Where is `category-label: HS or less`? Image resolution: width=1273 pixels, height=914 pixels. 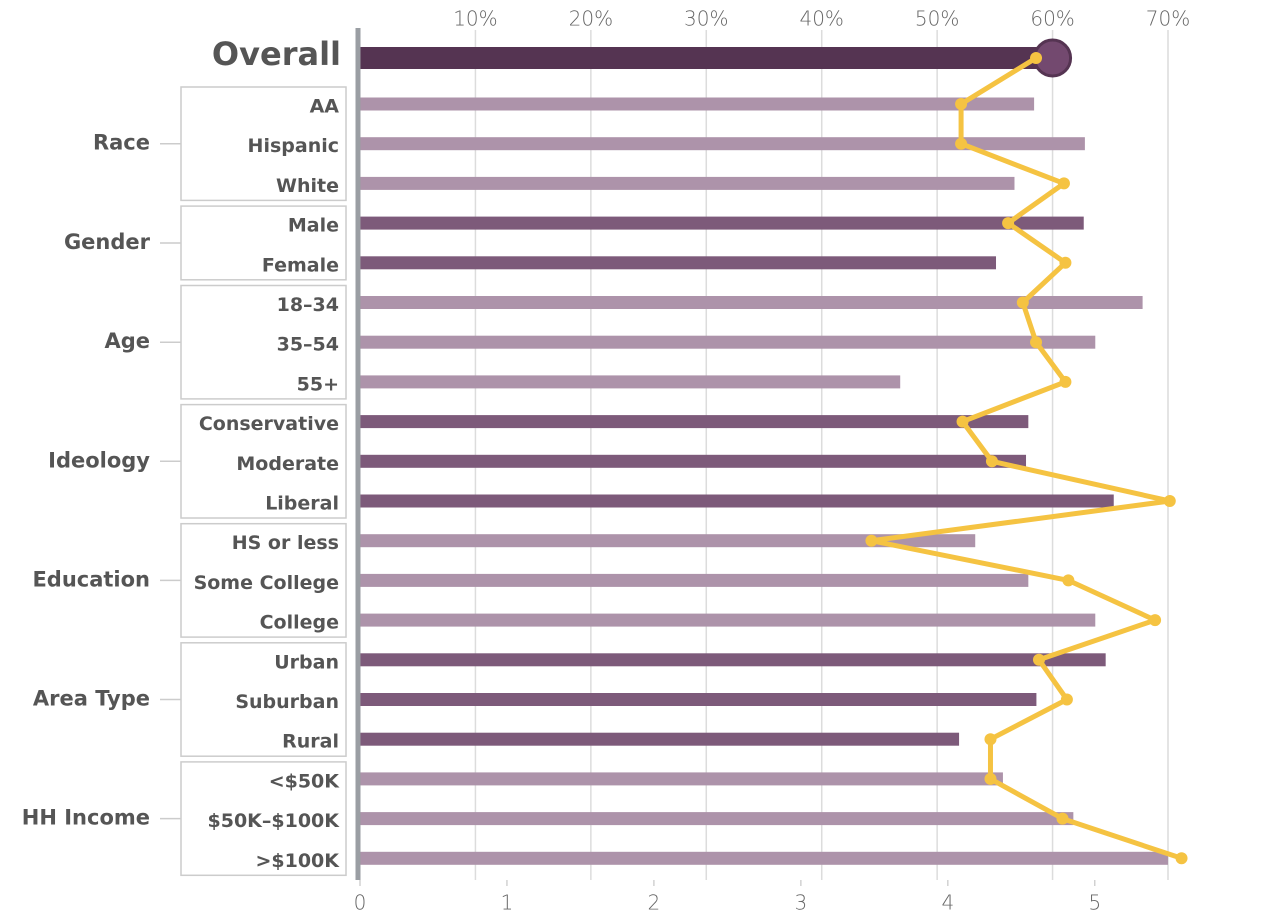
category-label: HS or less is located at coordinates (285, 543).